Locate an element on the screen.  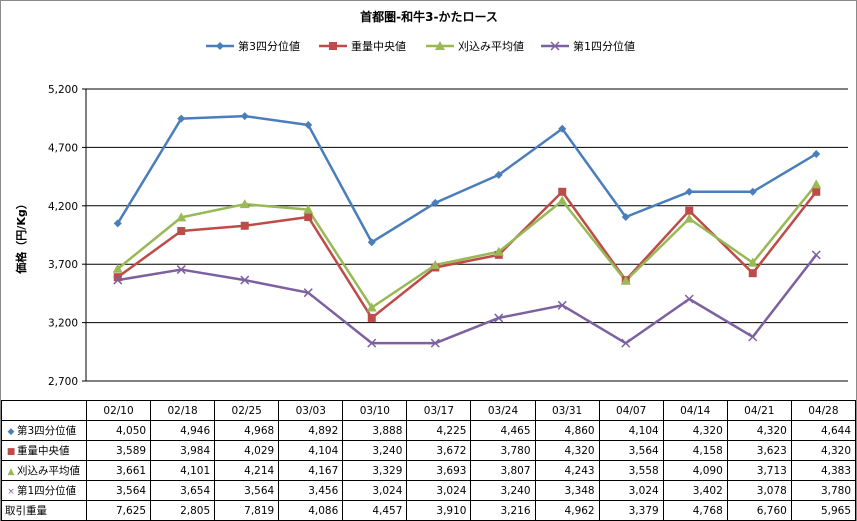
row-marker-icon: ■ is located at coordinates (11, 452).